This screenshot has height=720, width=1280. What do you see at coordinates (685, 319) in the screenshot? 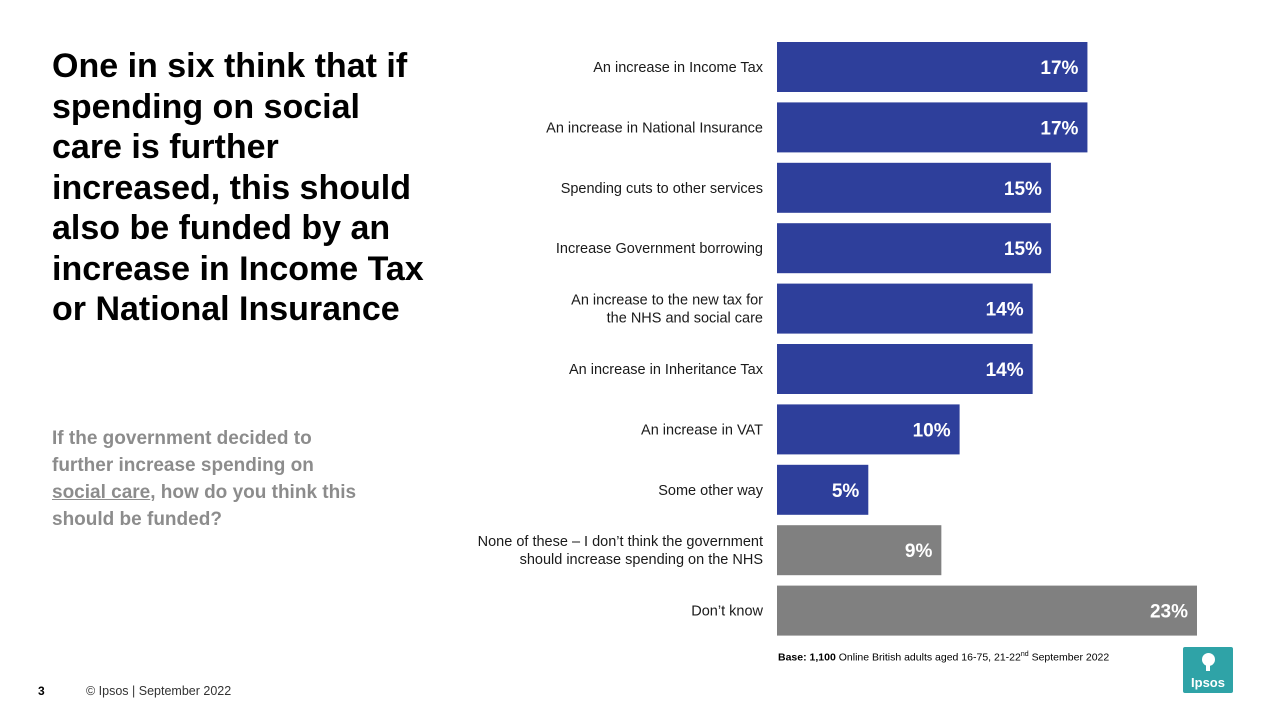
I see `category-label-line: the NHS and social care` at bounding box center [685, 319].